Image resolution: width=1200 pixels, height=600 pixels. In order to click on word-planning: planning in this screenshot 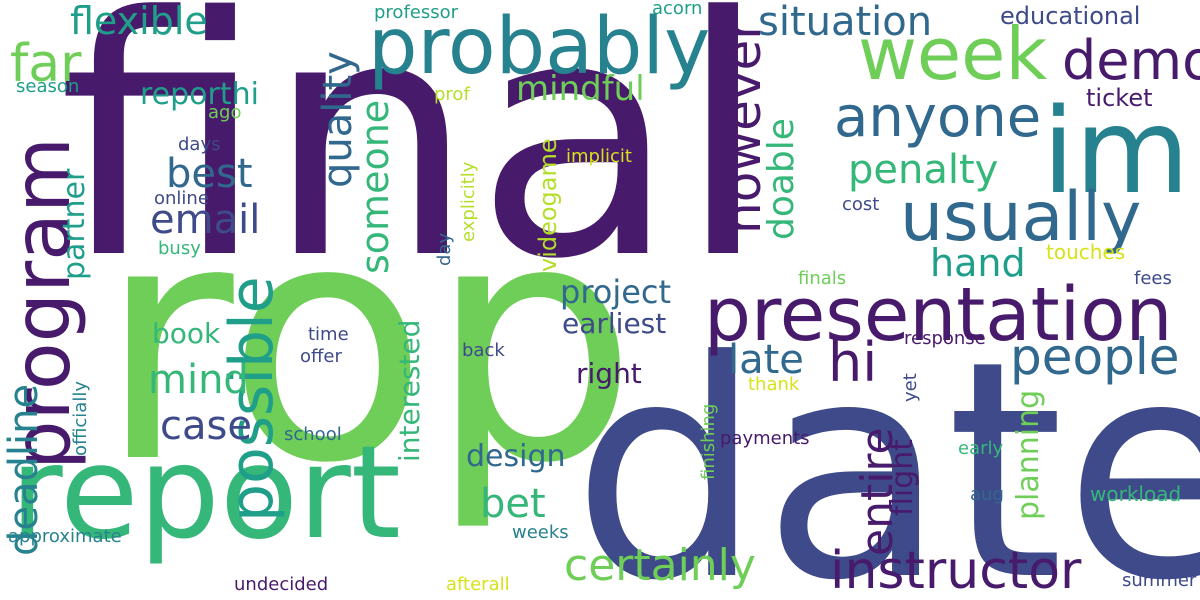, I will do `click(1028, 454)`.